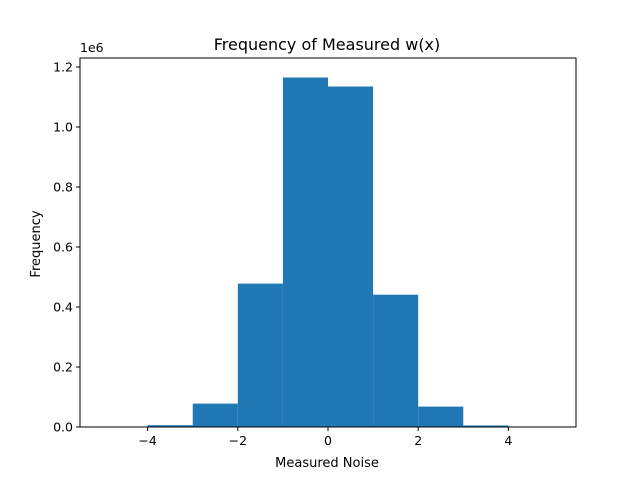 The height and width of the screenshot is (480, 640). Describe the element at coordinates (36, 243) in the screenshot. I see `y-axis-label: Frequency` at that location.